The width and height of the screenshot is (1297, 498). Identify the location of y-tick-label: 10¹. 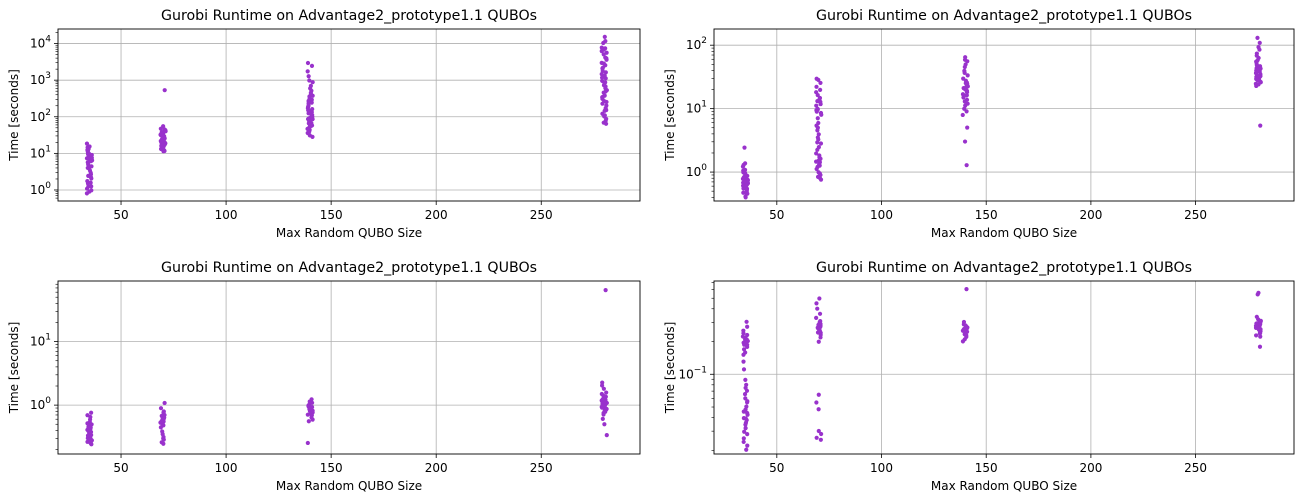
(696, 108).